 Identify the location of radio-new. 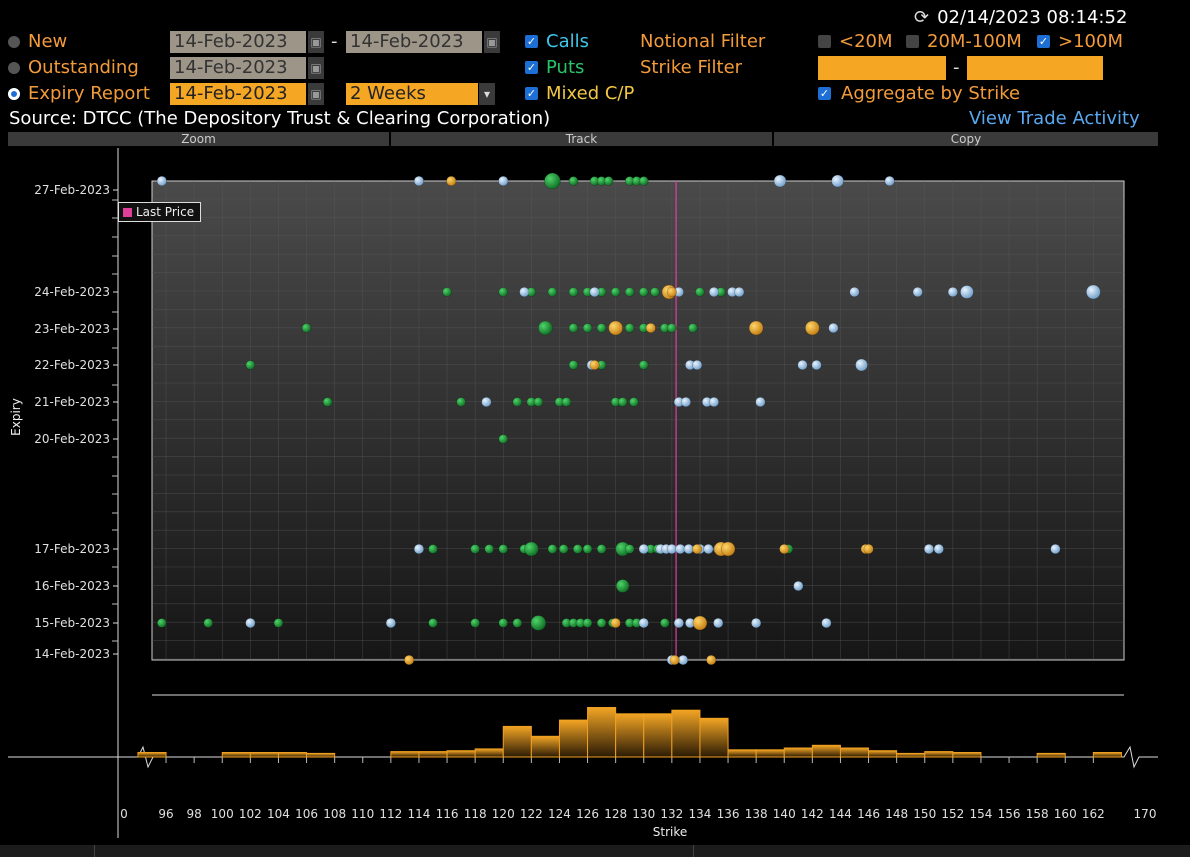
(14, 41).